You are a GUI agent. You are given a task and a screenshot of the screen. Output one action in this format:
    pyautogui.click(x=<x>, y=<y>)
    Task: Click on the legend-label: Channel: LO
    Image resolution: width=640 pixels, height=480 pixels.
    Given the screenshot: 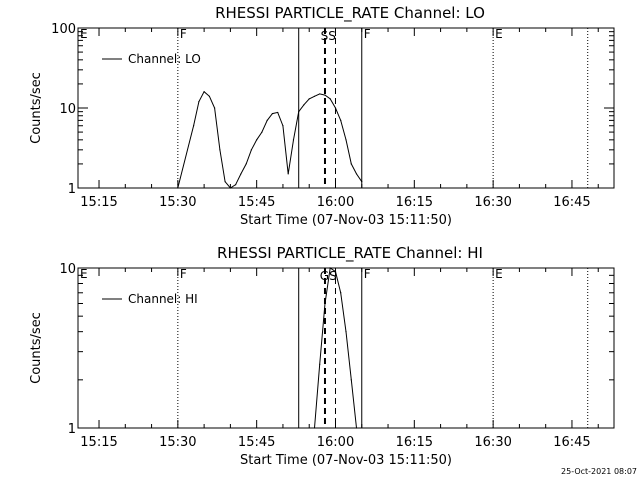 What is the action you would take?
    pyautogui.click(x=164, y=59)
    